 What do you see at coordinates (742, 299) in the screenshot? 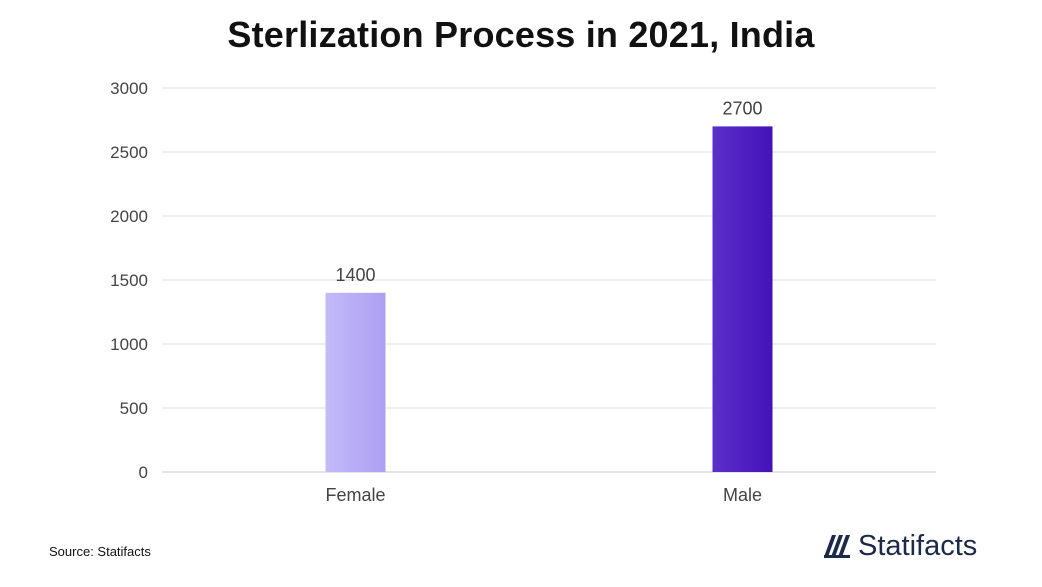
I see `bar-male` at bounding box center [742, 299].